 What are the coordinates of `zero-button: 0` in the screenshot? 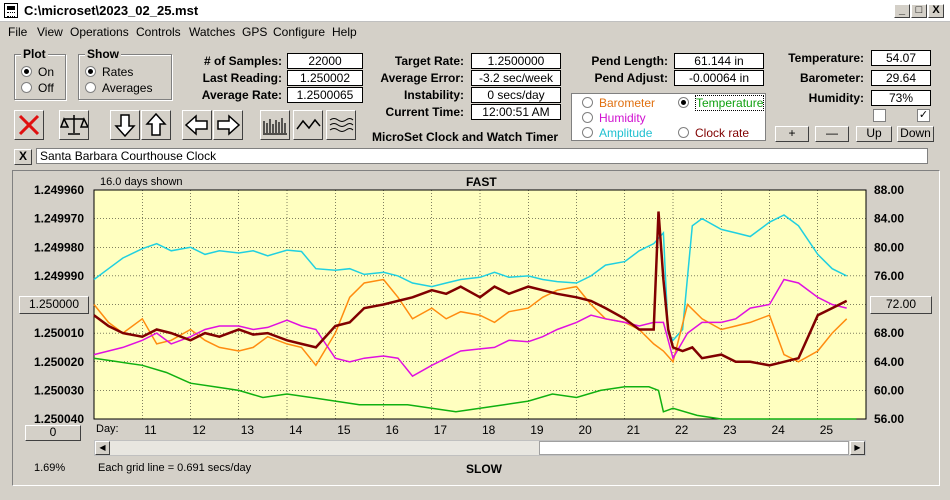 It's located at (53, 433).